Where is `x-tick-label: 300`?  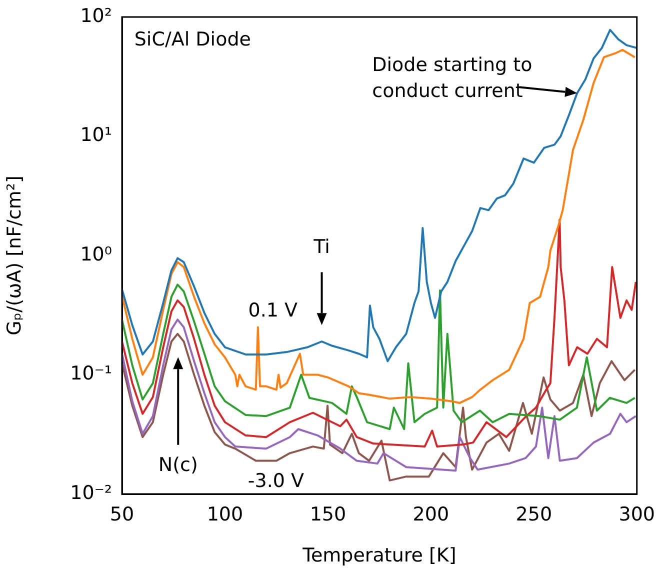
x-tick-label: 300 is located at coordinates (636, 514).